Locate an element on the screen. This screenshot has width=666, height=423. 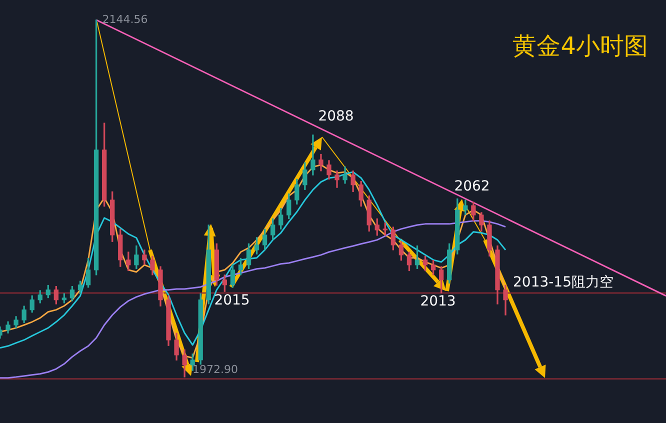
ref-line-label: 2013-15阻力空 is located at coordinates (563, 282).